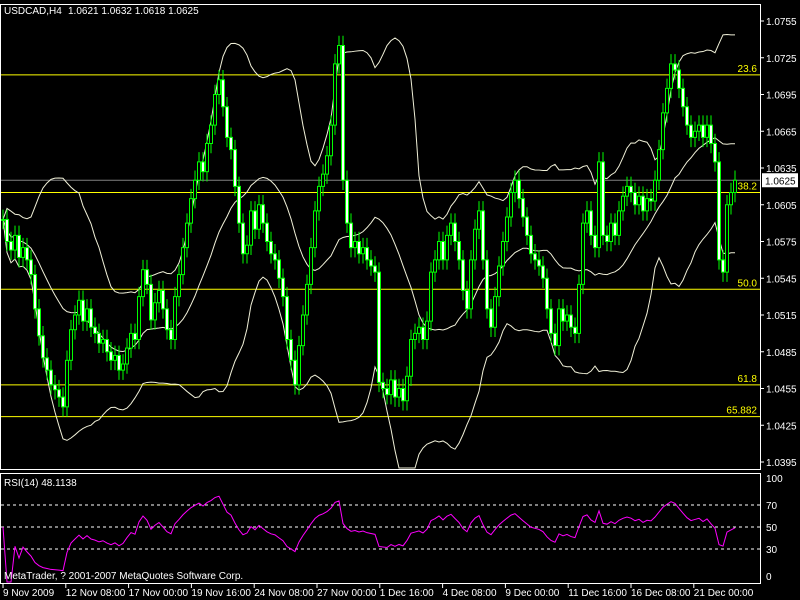 This screenshot has width=800, height=600. Describe the element at coordinates (781, 132) in the screenshot. I see `price-tick-label: 1.0665` at that location.